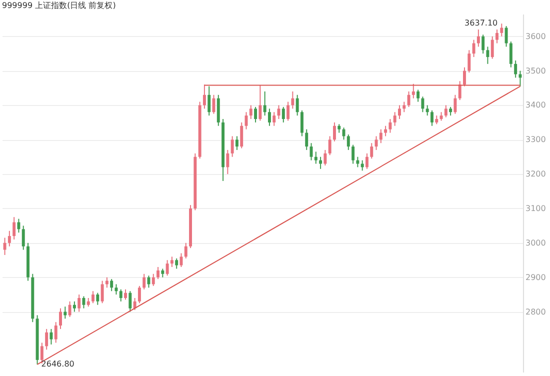 The height and width of the screenshot is (376, 550). Describe the element at coordinates (57, 363) in the screenshot. I see `annotation: 2646.80` at that location.